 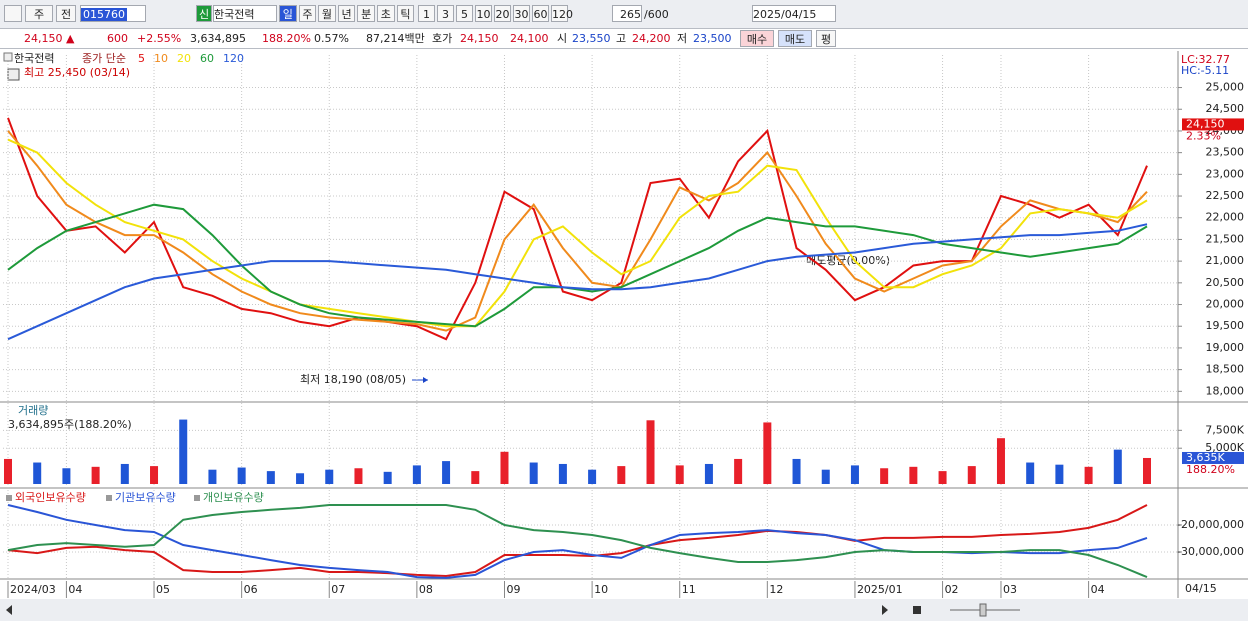 I want to click on legend-entry: 5, so click(x=141, y=58).